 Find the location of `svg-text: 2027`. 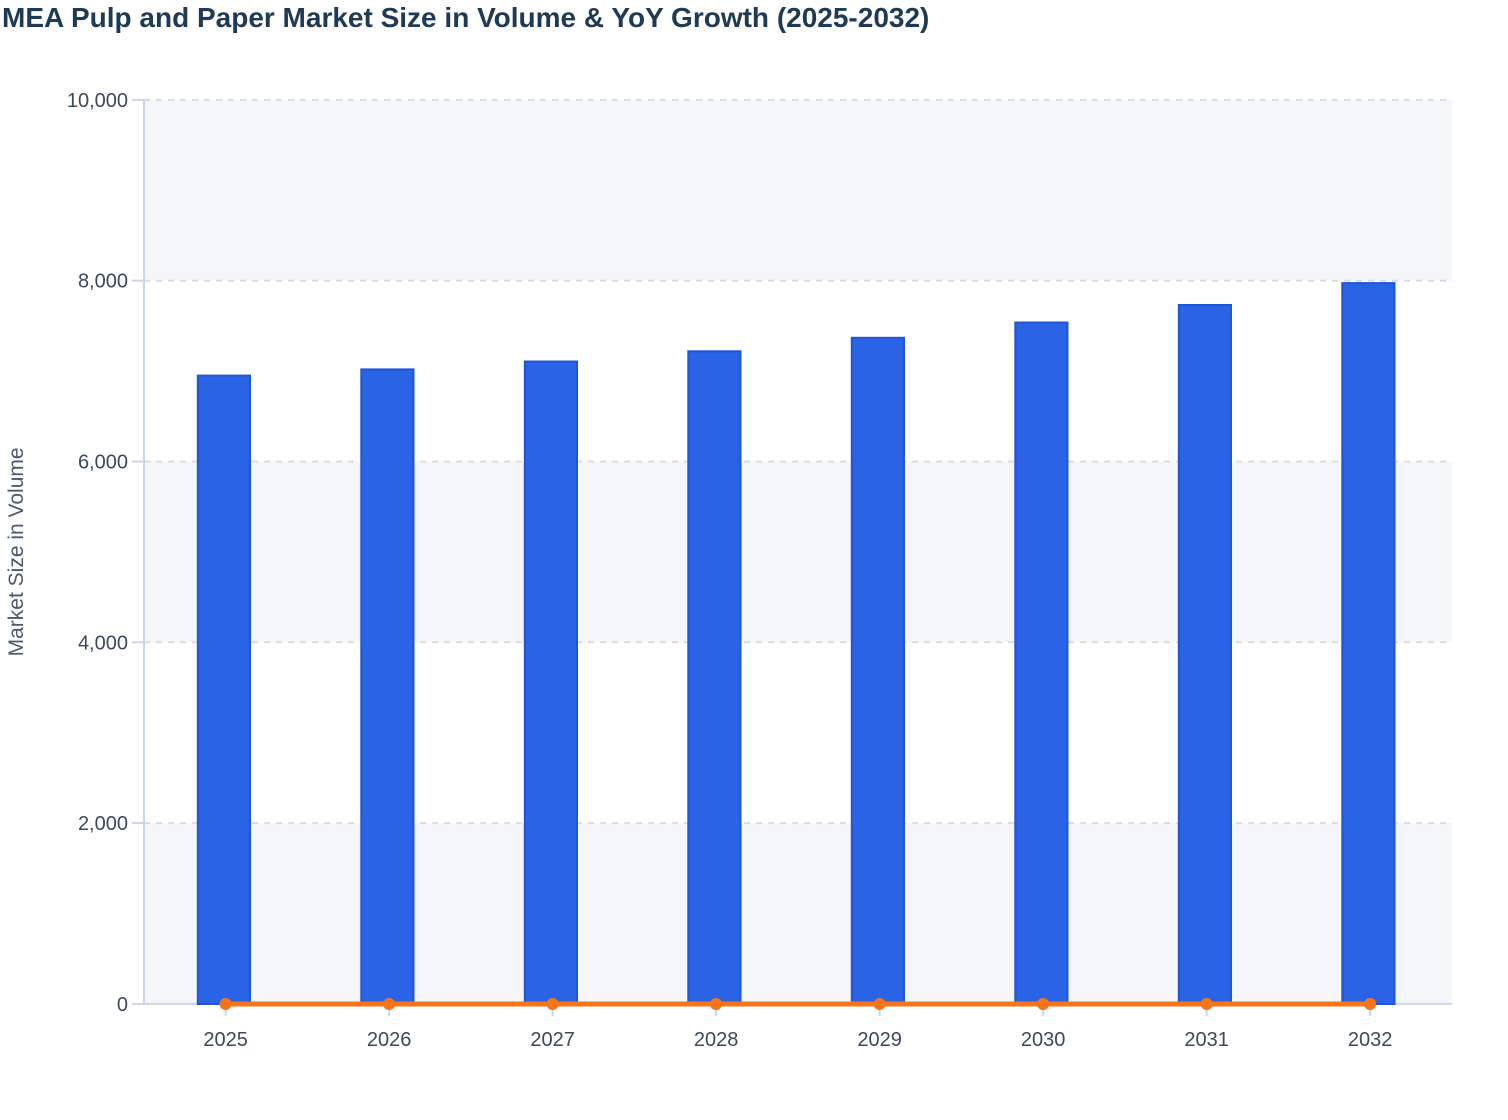

svg-text: 2027 is located at coordinates (552, 1040).